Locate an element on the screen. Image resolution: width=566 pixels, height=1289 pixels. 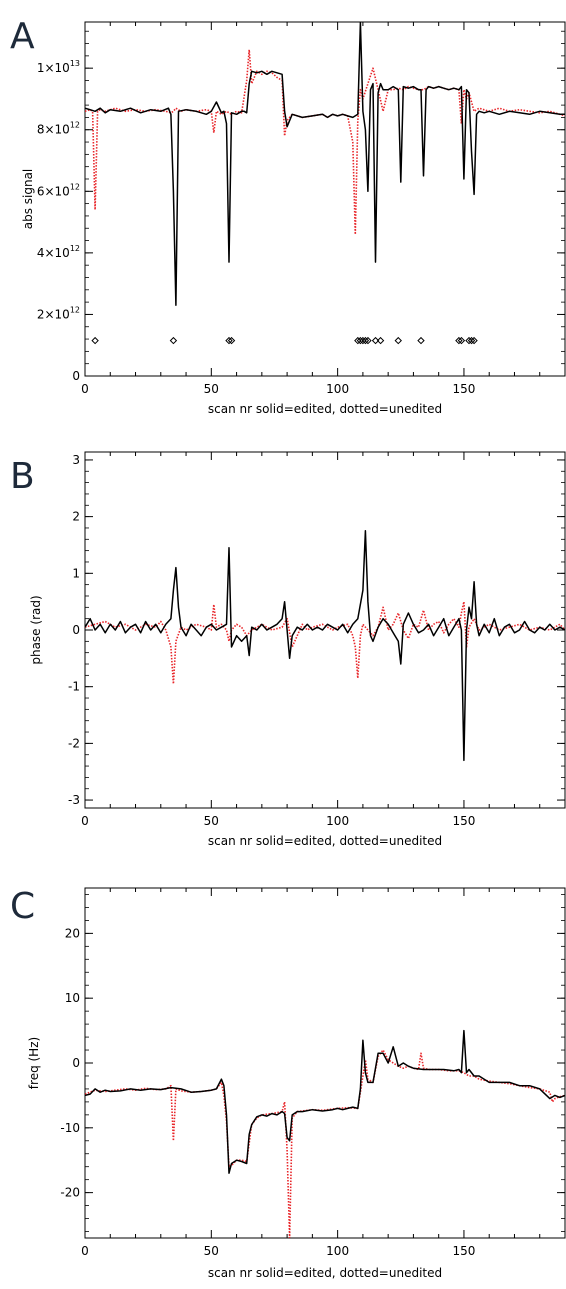
series-unedited-line-b is located at coordinates (325, 642).